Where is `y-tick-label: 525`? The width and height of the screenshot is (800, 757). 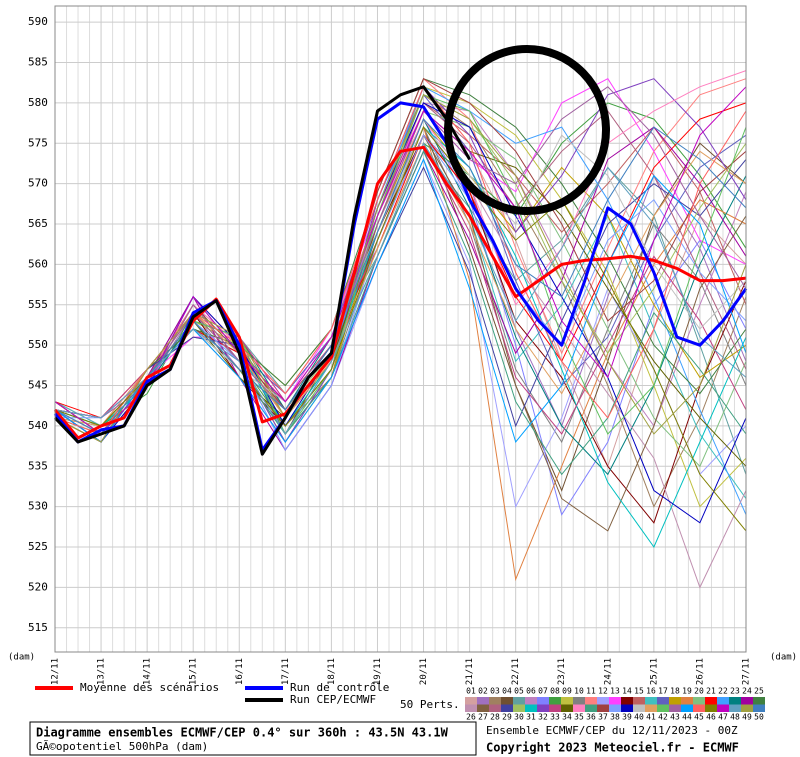 y-tick-label: 525 is located at coordinates (38, 546).